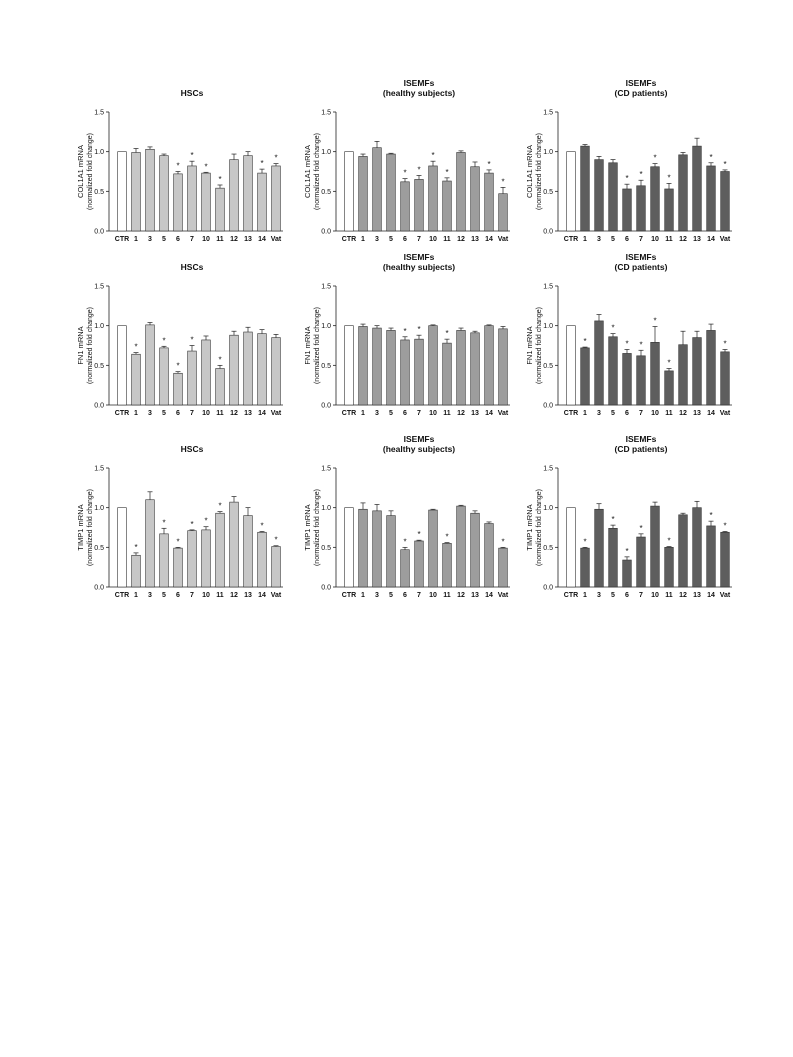  Describe the element at coordinates (164, 413) in the screenshot. I see `x-tick-label: 5` at that location.